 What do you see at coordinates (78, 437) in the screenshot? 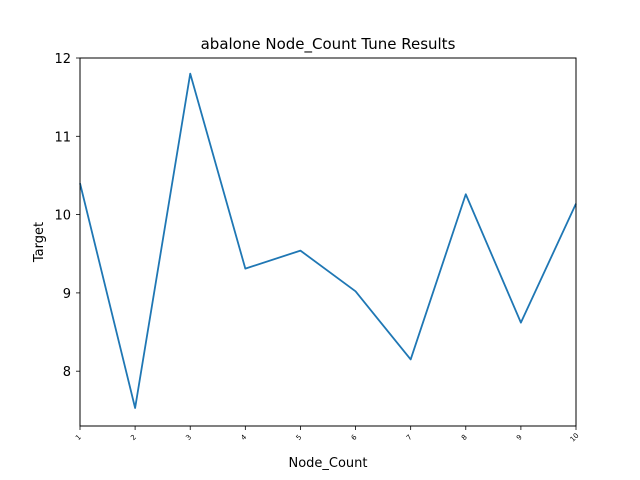
I see `x-tick-label: 1` at bounding box center [78, 437].